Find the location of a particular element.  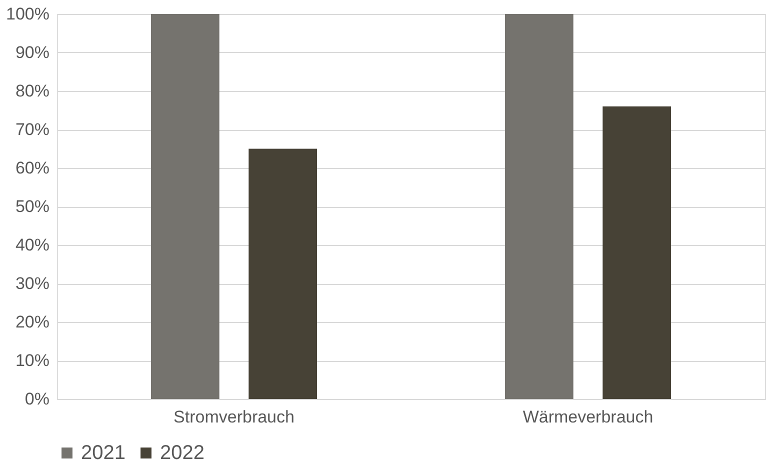

y-tick-label: 40% is located at coordinates (32, 245).